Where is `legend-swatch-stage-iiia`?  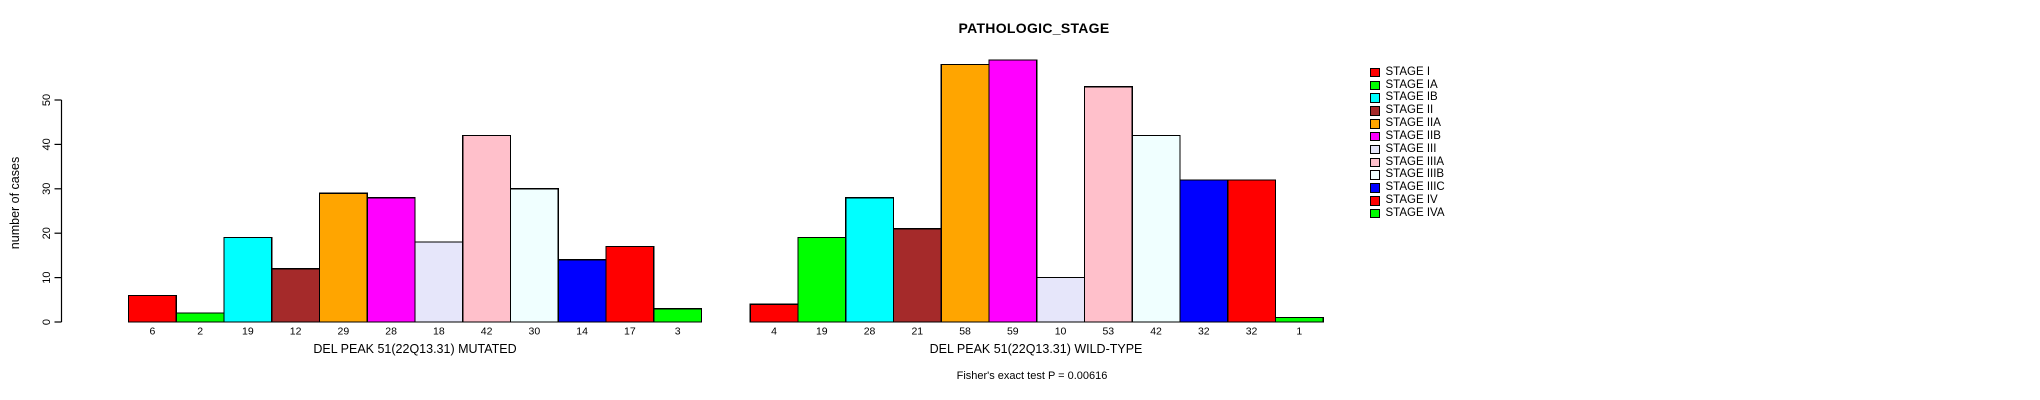 legend-swatch-stage-iiia is located at coordinates (1375, 162).